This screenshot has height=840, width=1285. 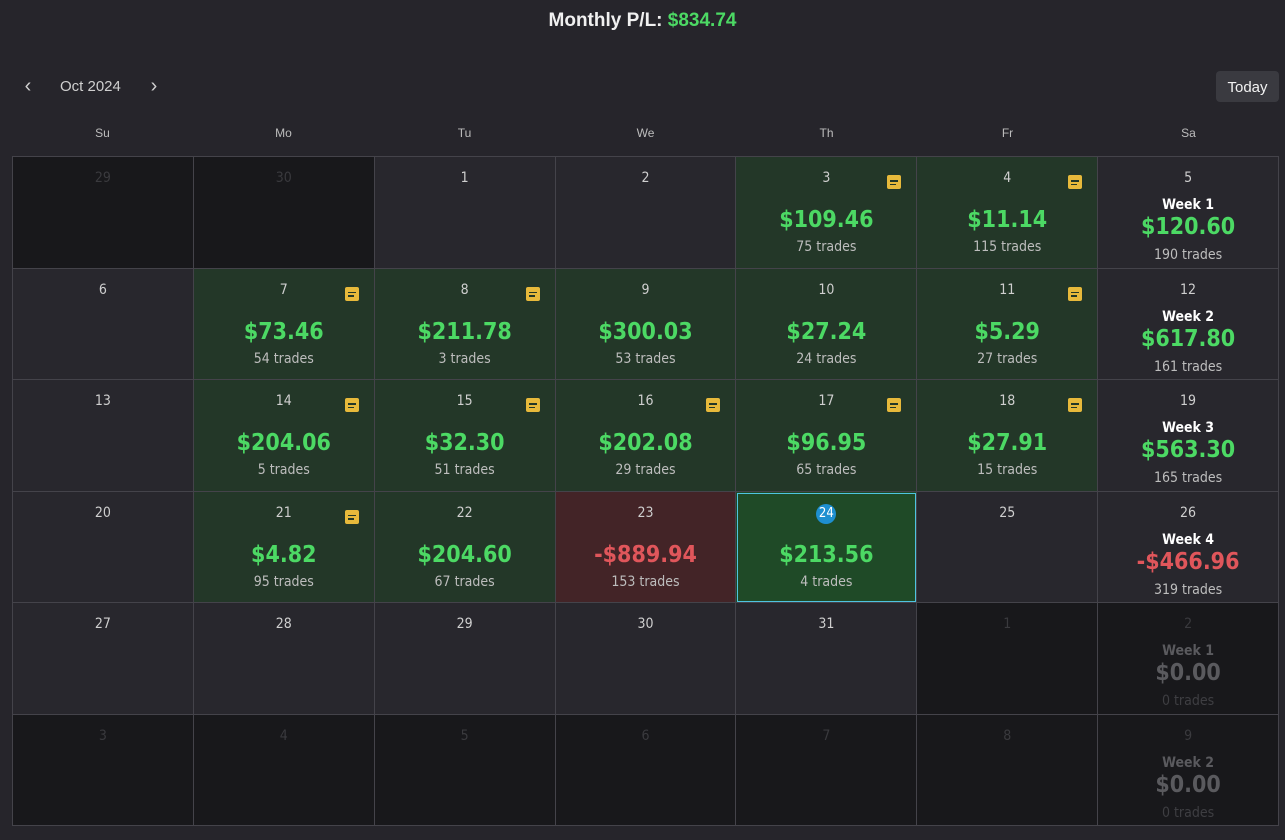 What do you see at coordinates (103, 770) in the screenshot?
I see `calendar-day: 3` at bounding box center [103, 770].